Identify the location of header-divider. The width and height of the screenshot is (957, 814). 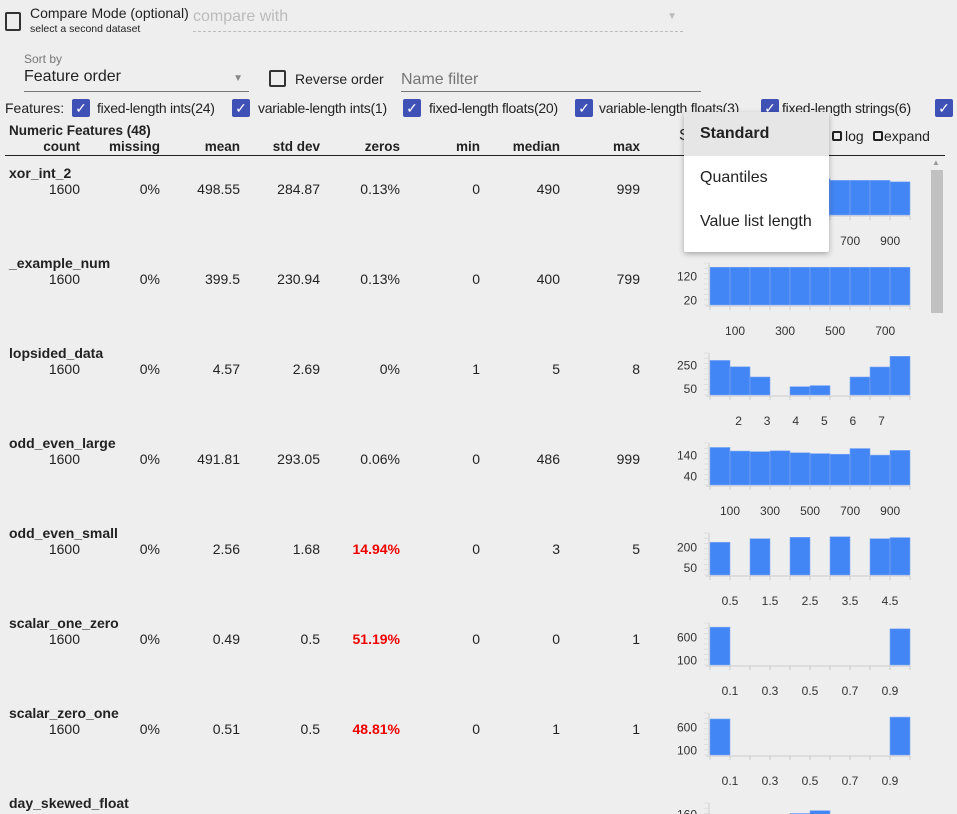
(475, 155).